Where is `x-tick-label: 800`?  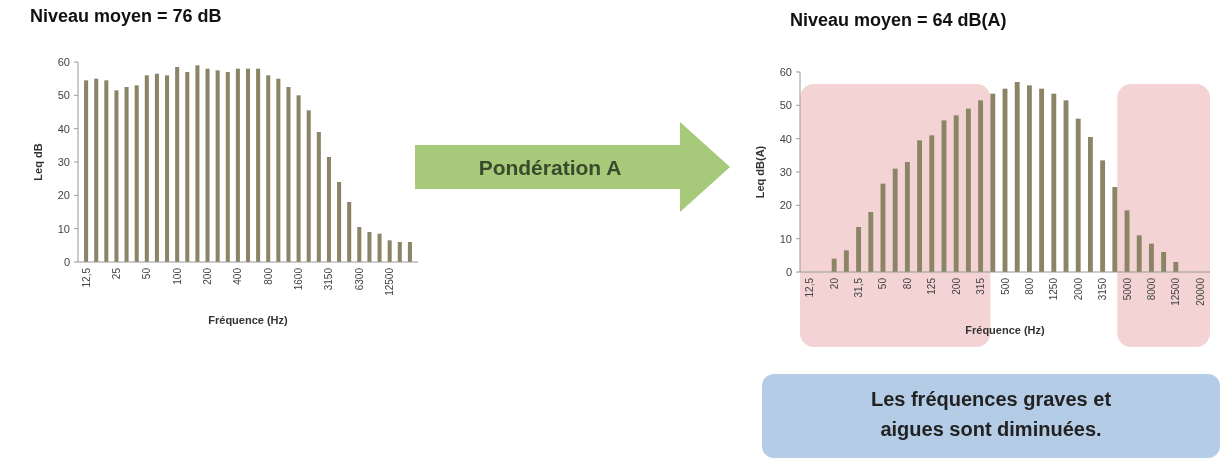 x-tick-label: 800 is located at coordinates (268, 276).